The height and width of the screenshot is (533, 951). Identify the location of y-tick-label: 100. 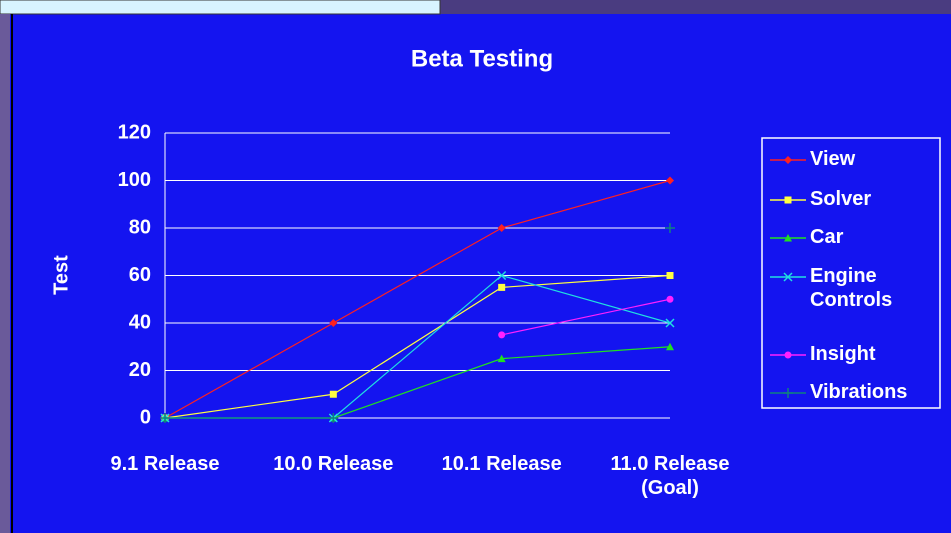
(134, 180).